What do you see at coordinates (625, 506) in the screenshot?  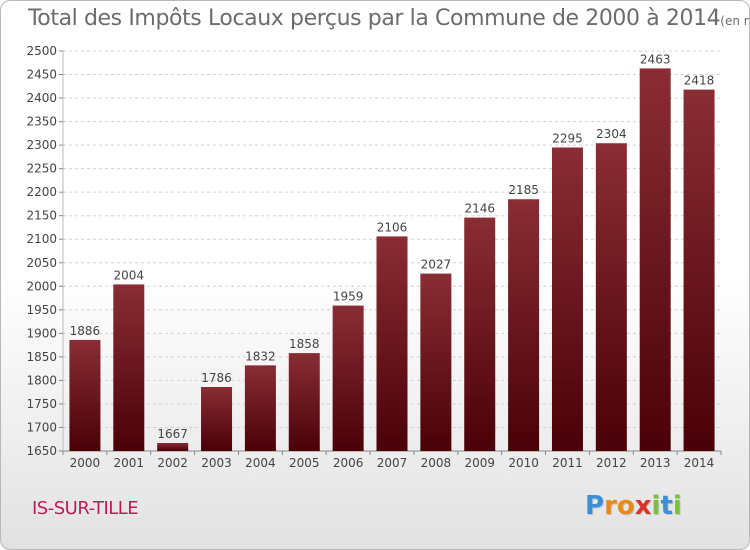 I see `logo-letter: o` at bounding box center [625, 506].